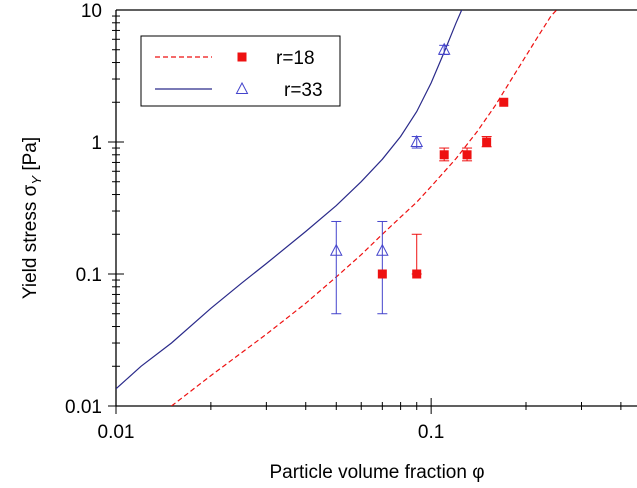 Image resolution: width=637 pixels, height=488 pixels. What do you see at coordinates (431, 432) in the screenshot?
I see `x-tick-label: 0.1` at bounding box center [431, 432].